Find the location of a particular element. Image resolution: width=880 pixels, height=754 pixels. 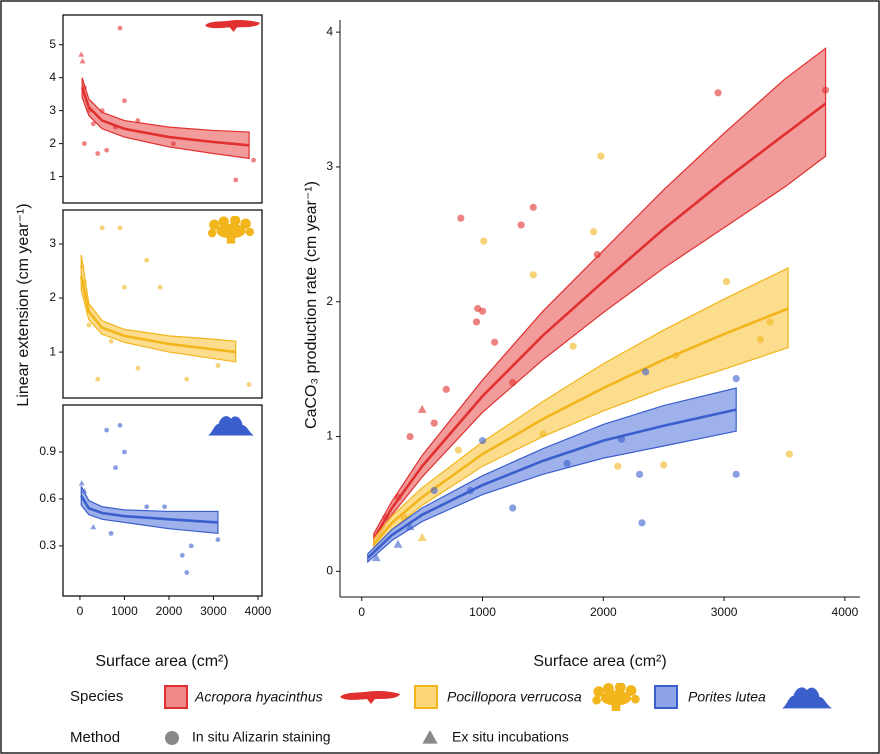

x-tick-label: 4000 is located at coordinates (845, 612).